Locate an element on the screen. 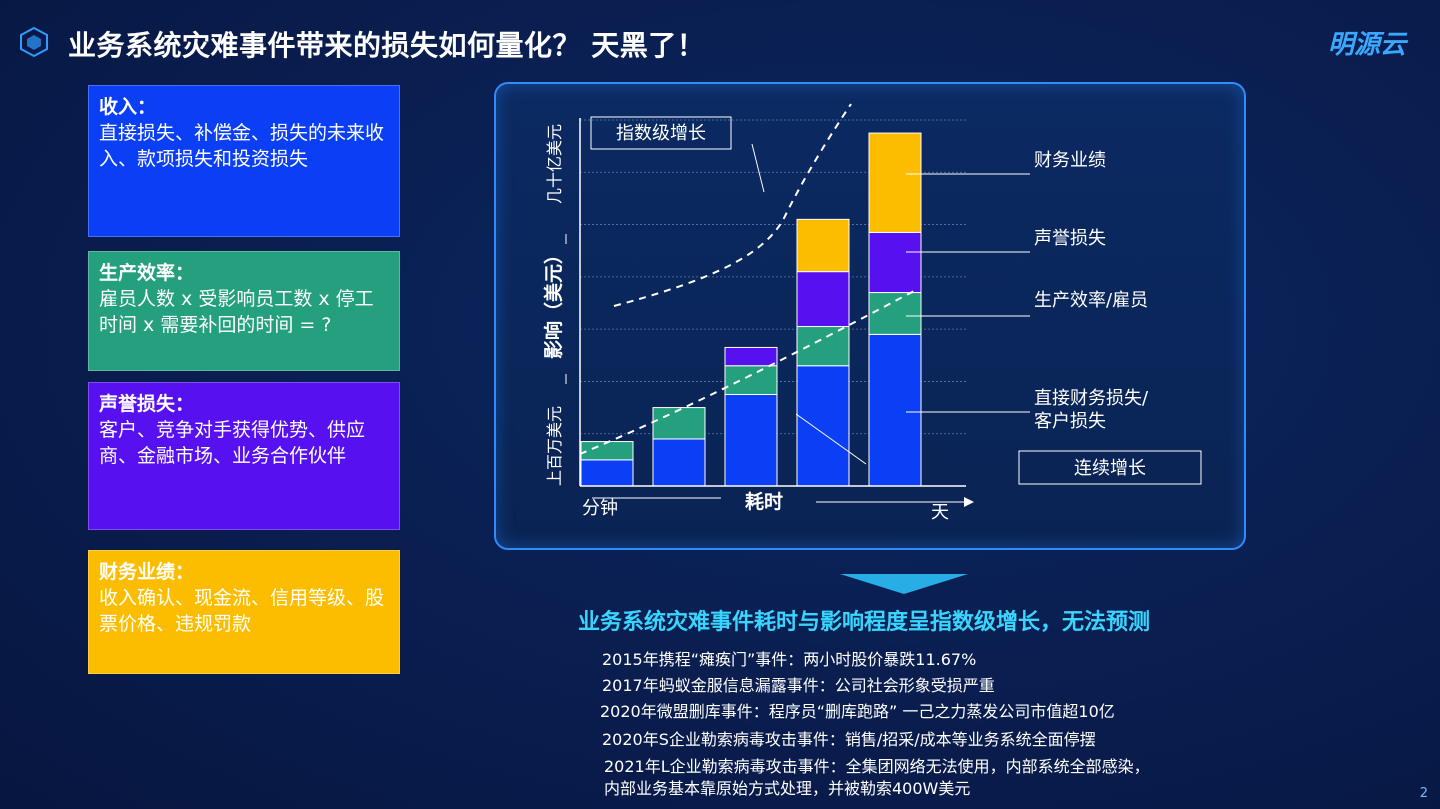  y-axis-label: 影响（美元） is located at coordinates (553, 302).